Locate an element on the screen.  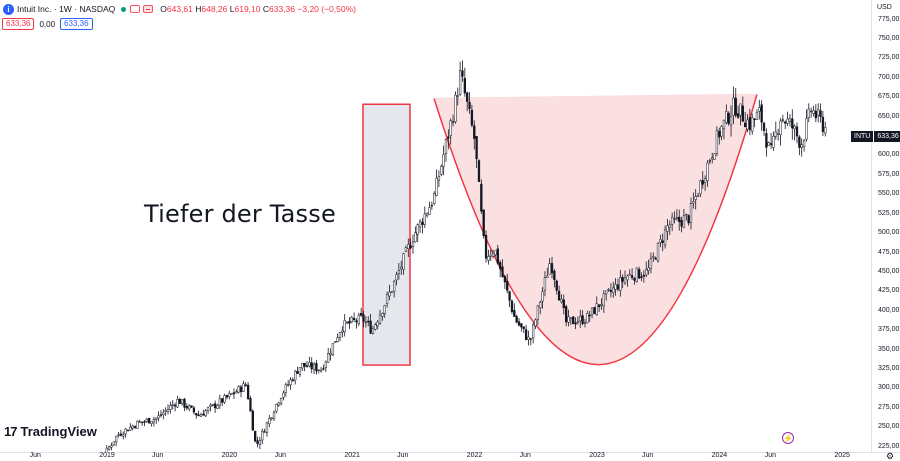
currency-label: USD is located at coordinates (884, 7).